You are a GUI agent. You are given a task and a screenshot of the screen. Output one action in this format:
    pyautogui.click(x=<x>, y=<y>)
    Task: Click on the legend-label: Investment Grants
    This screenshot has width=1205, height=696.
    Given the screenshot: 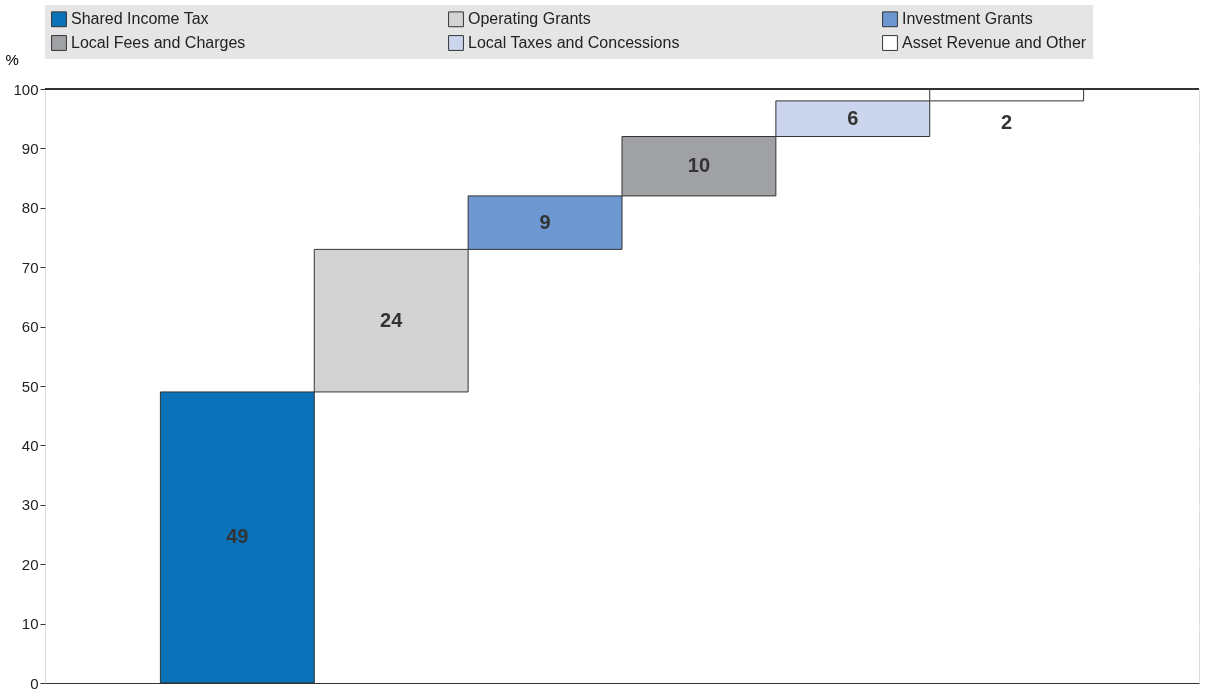 What is the action you would take?
    pyautogui.click(x=967, y=19)
    